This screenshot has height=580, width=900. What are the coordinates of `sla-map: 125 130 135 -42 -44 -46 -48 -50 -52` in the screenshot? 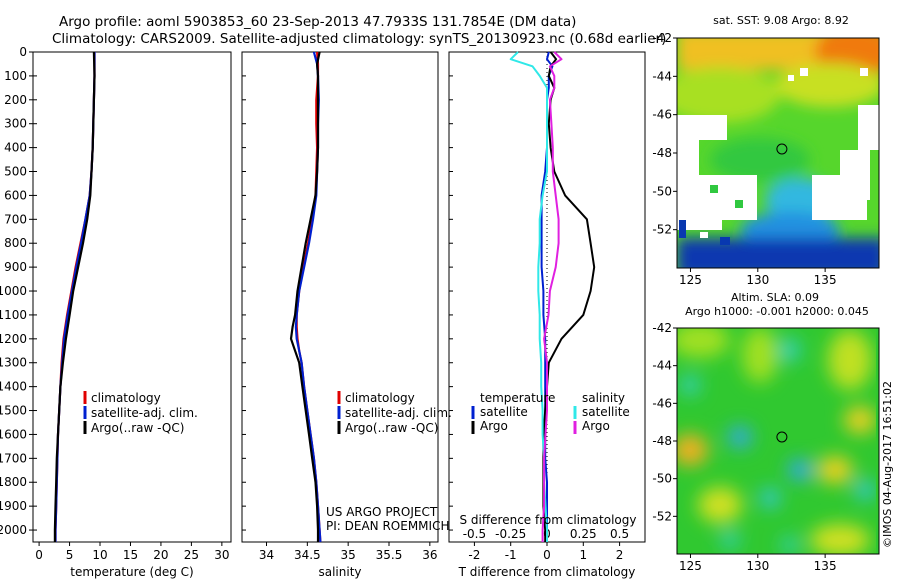 It's located at (766, 447).